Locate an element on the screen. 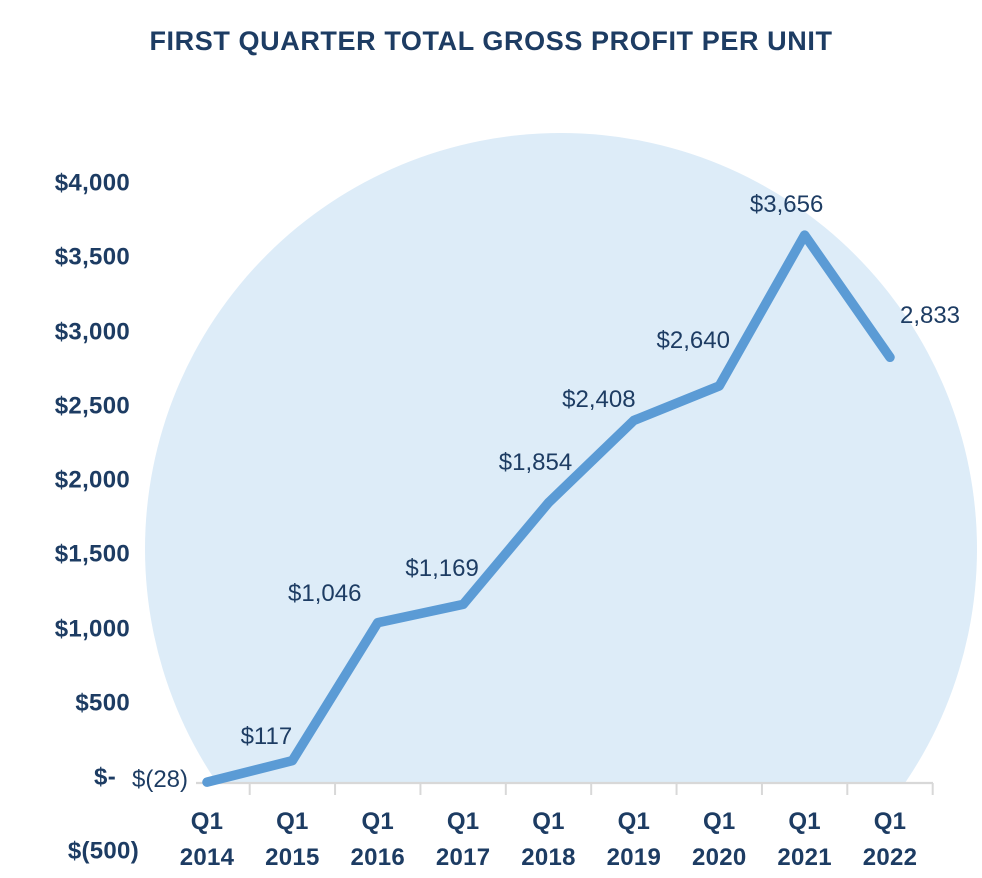  x-axis-label: Q1 2019 is located at coordinates (634, 840).